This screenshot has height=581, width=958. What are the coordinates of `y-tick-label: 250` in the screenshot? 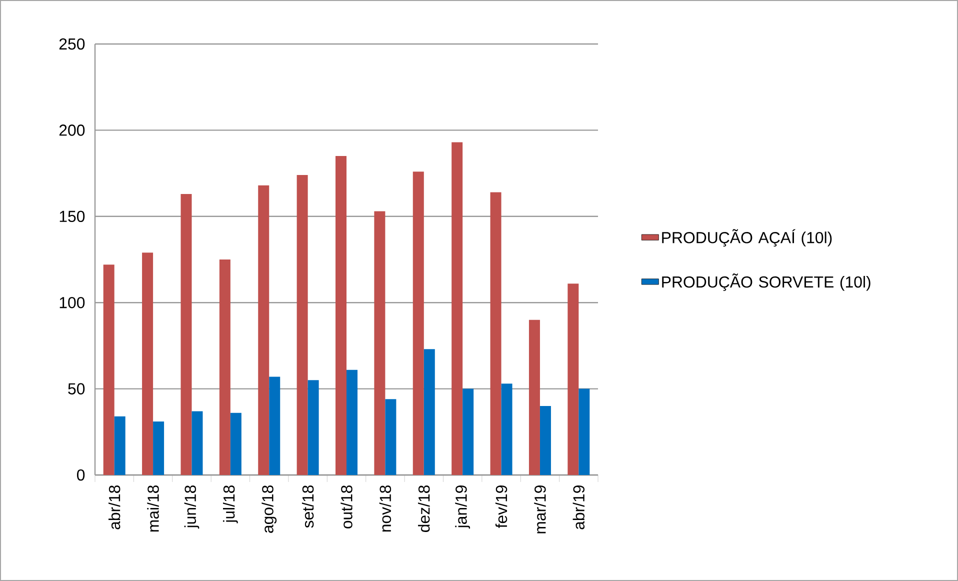 It's located at (72, 44).